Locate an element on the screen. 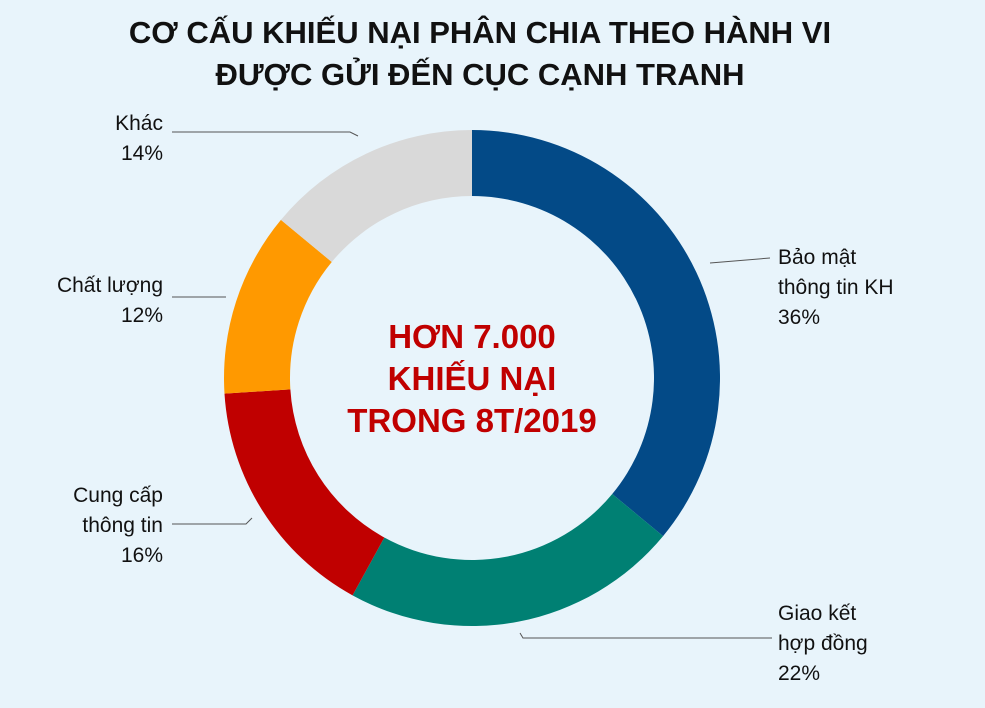 This screenshot has height=708, width=985. slice-name-label: Bảo mật is located at coordinates (817, 257).